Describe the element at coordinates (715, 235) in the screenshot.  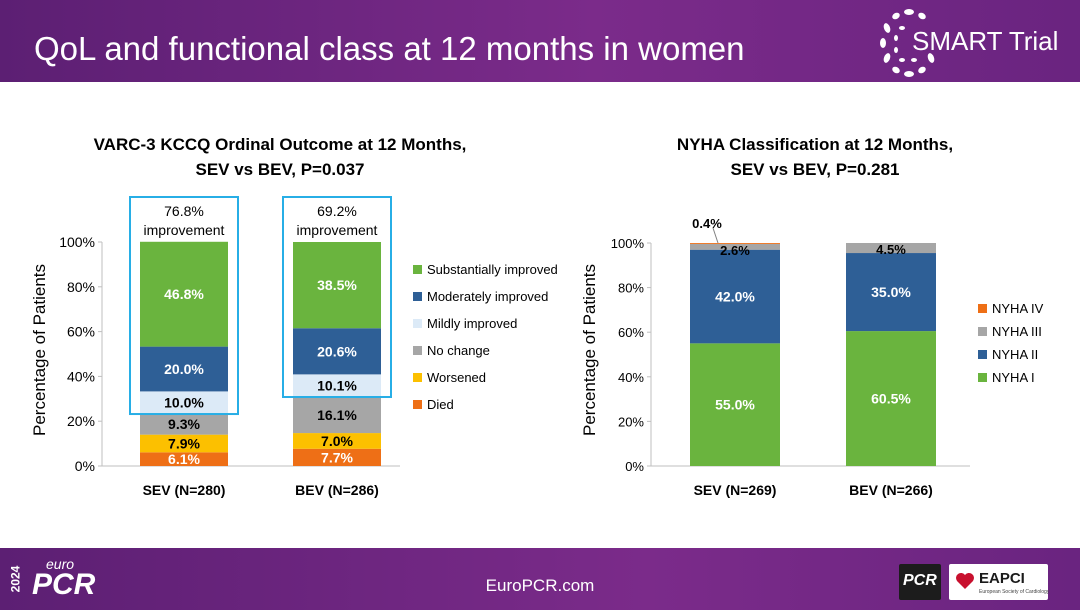
I see `label-leader-line` at that location.